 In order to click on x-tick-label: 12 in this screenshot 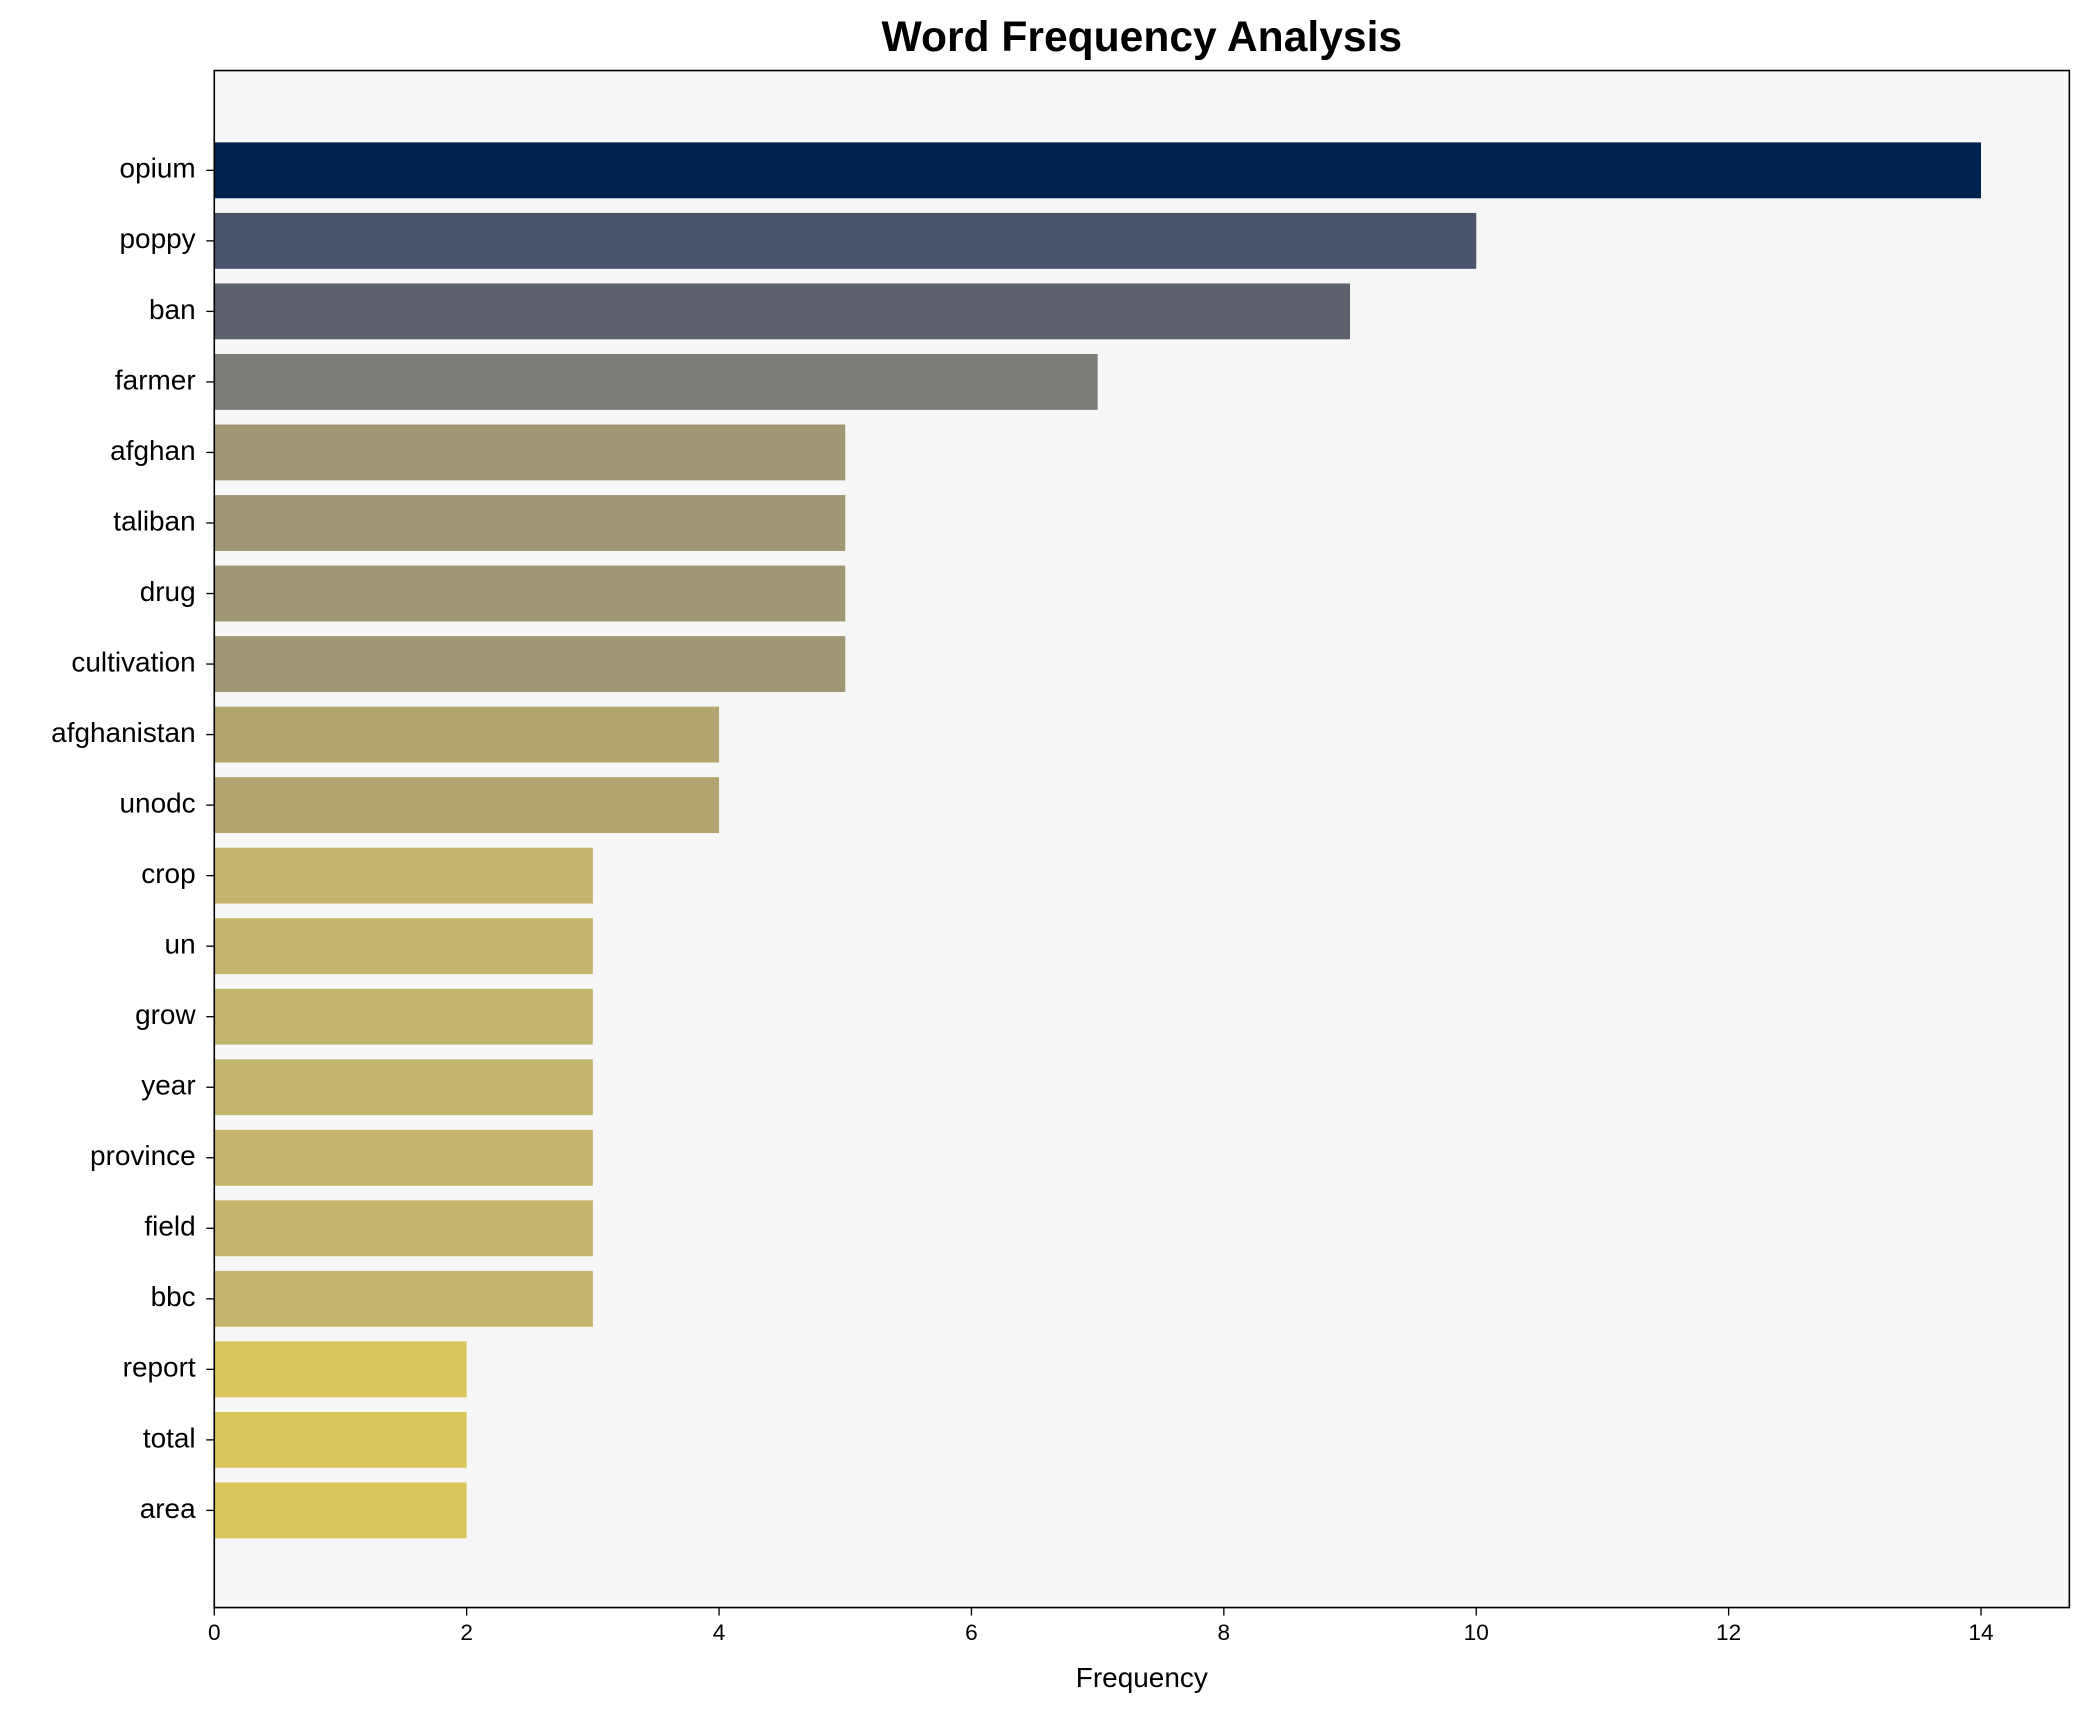, I will do `click(1728, 1632)`.